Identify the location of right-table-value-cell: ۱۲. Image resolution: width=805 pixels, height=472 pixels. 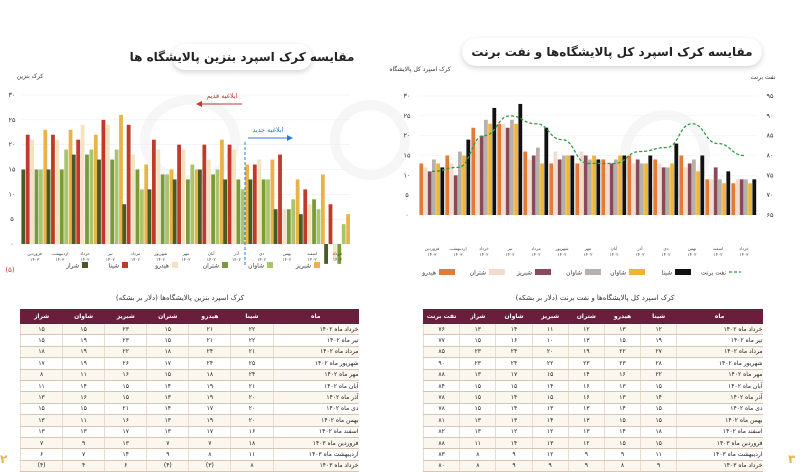
(659, 329).